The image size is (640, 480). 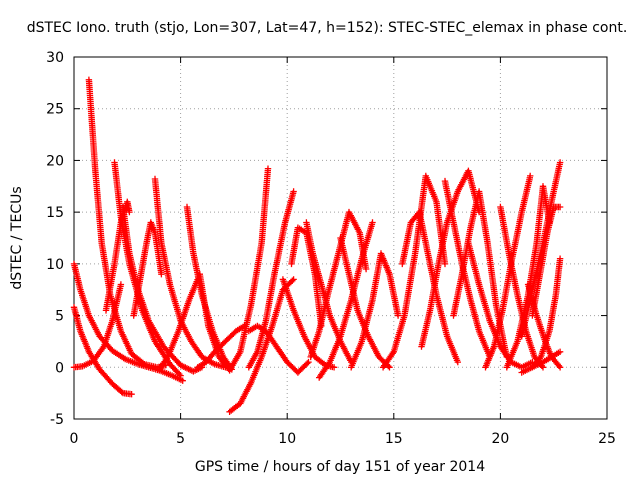 What do you see at coordinates (55, 110) in the screenshot?
I see `y-tick-label: 25` at bounding box center [55, 110].